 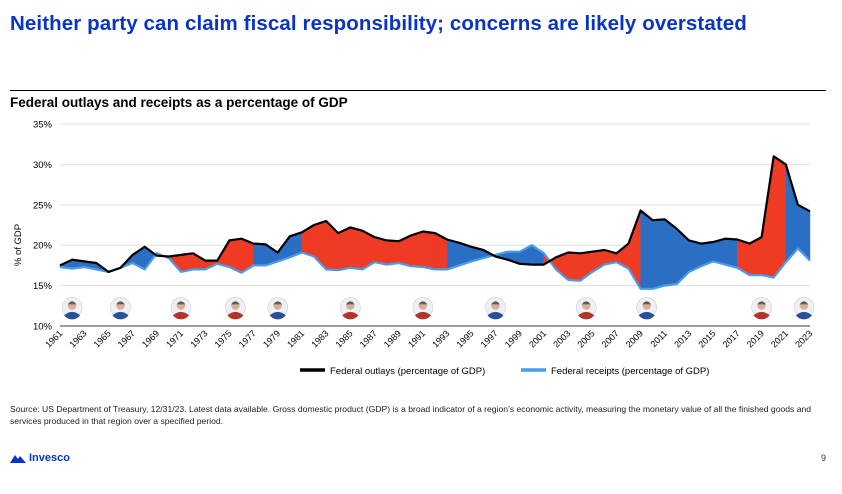 What do you see at coordinates (102, 338) in the screenshot?
I see `x-tick-label: 1965` at bounding box center [102, 338].